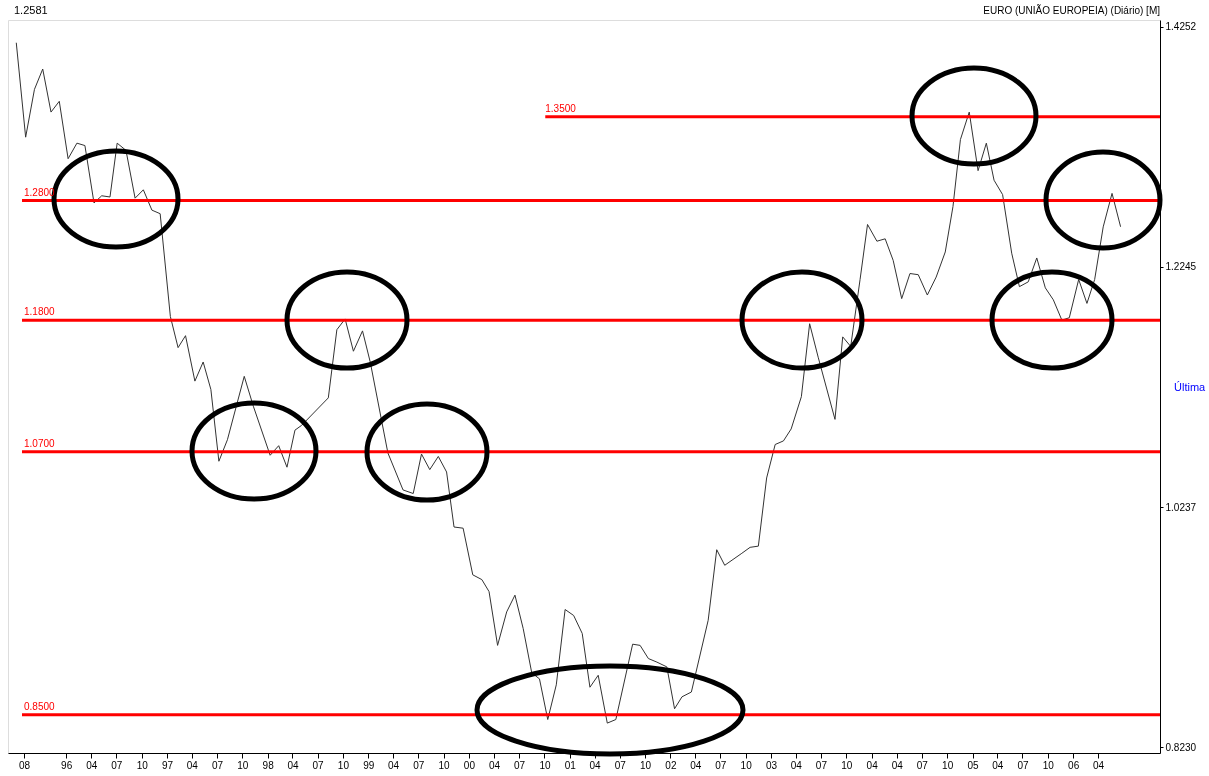  I want to click on x-tick-label: 01, so click(570, 765).